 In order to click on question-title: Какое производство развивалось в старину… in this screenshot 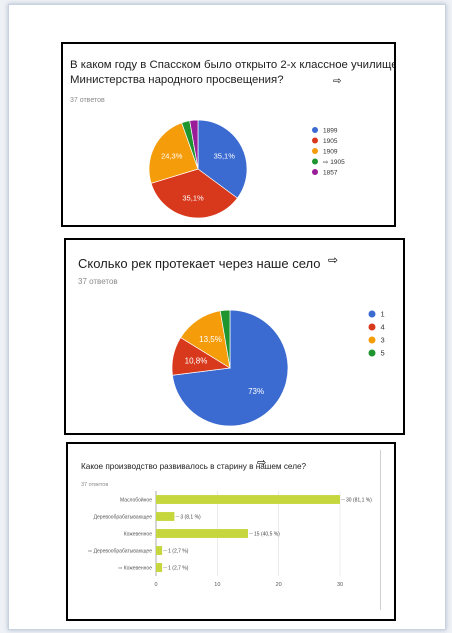, I will do `click(194, 466)`.